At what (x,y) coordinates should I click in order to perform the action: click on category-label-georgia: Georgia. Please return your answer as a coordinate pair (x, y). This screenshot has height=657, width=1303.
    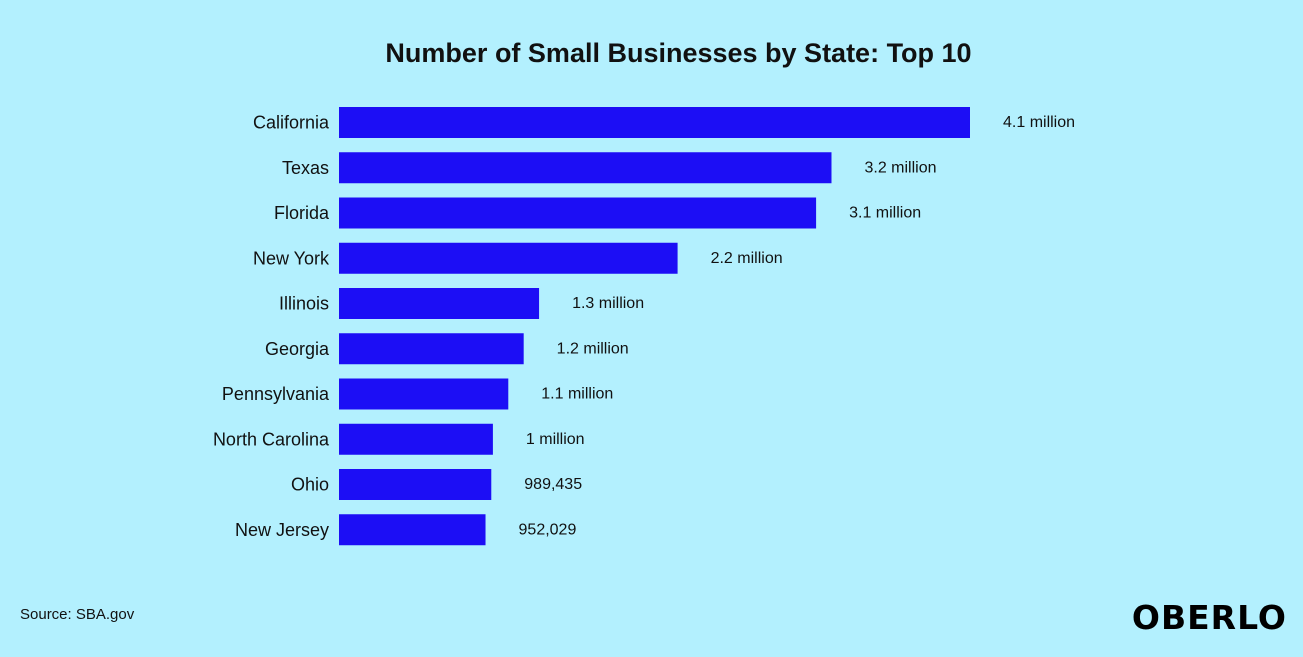
    Looking at the image, I should click on (297, 349).